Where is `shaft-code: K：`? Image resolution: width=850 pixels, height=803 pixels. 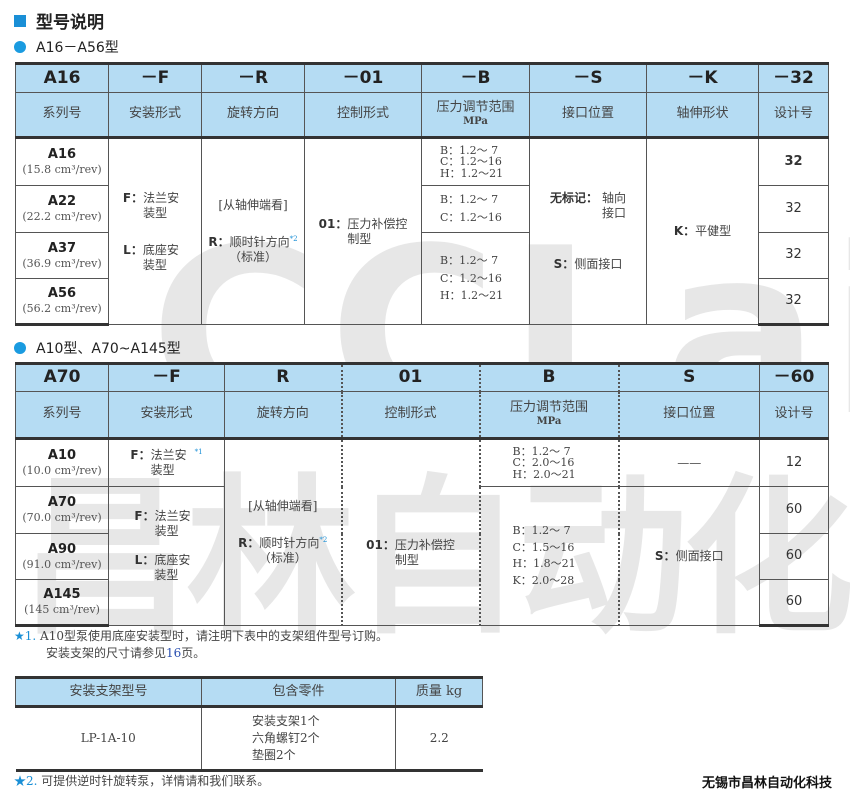
shaft-code: K： is located at coordinates (684, 231).